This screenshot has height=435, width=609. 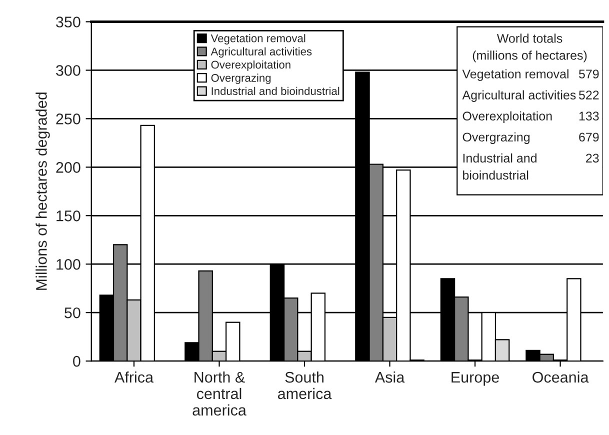 I want to click on x-tick-label: Oceania, so click(x=560, y=377).